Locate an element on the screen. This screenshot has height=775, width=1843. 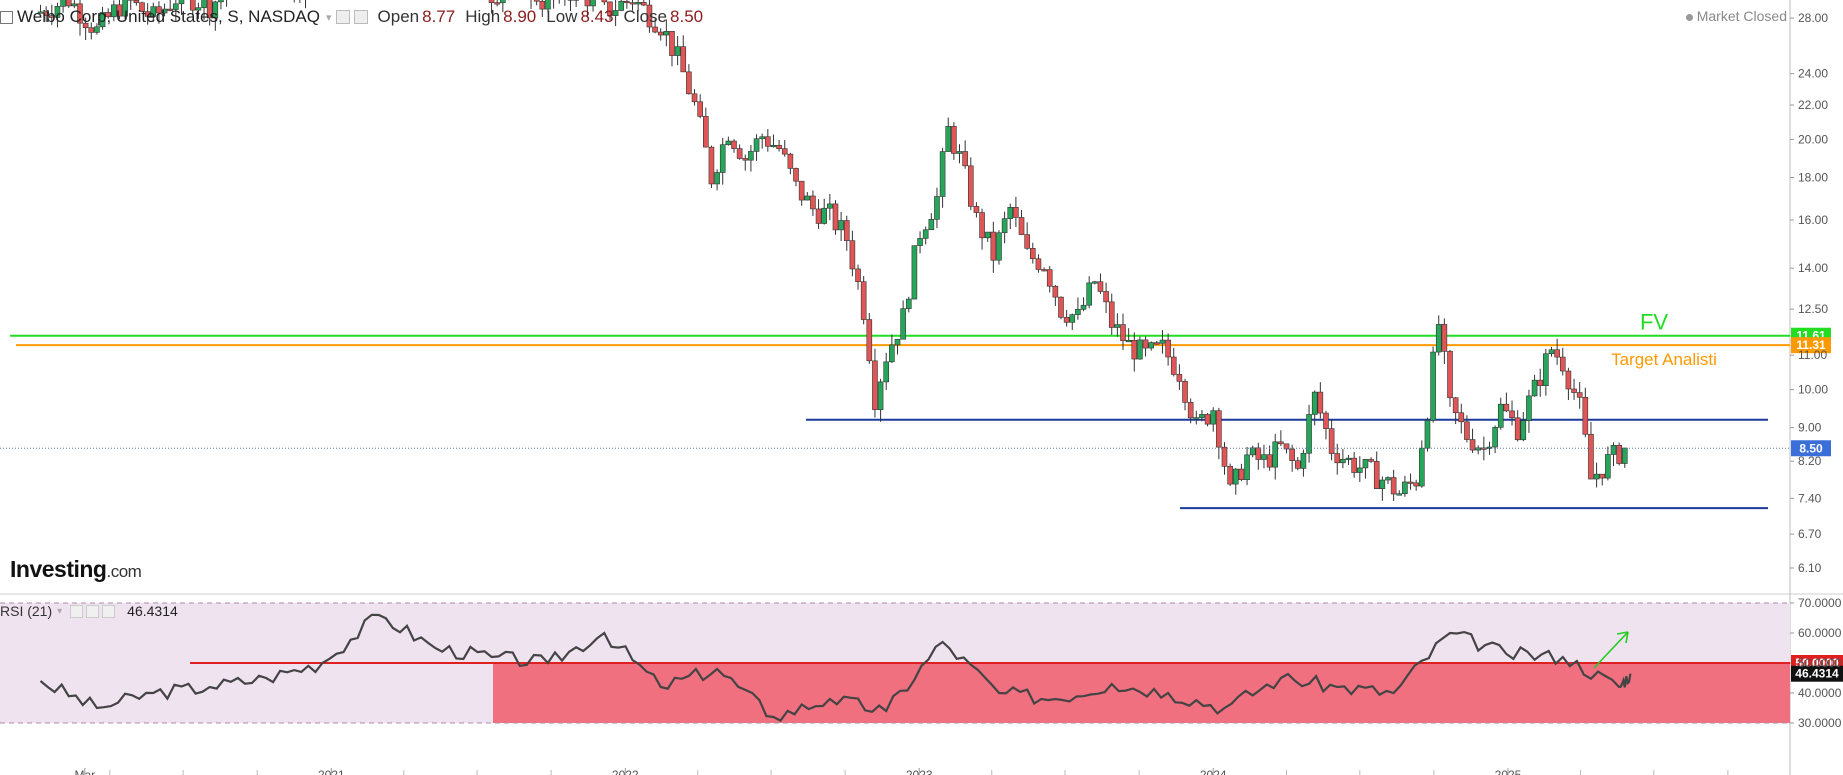
rsi-tick-label: 50.0000 is located at coordinates (1820, 663).